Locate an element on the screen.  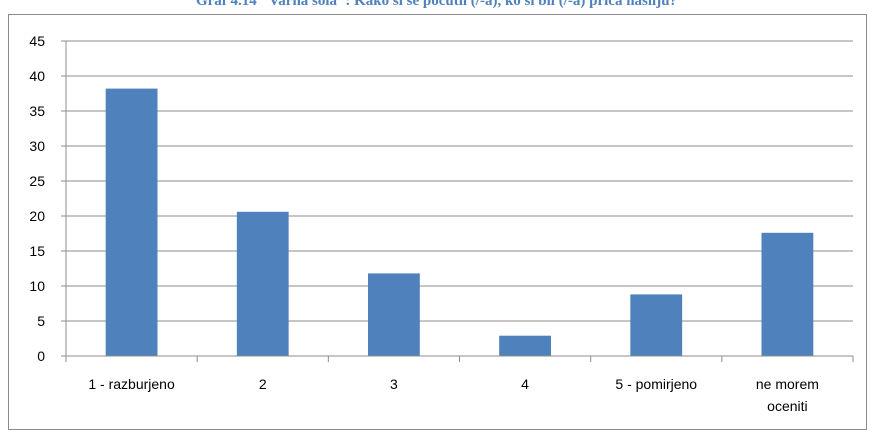
x-tick-label: 4 is located at coordinates (525, 384).